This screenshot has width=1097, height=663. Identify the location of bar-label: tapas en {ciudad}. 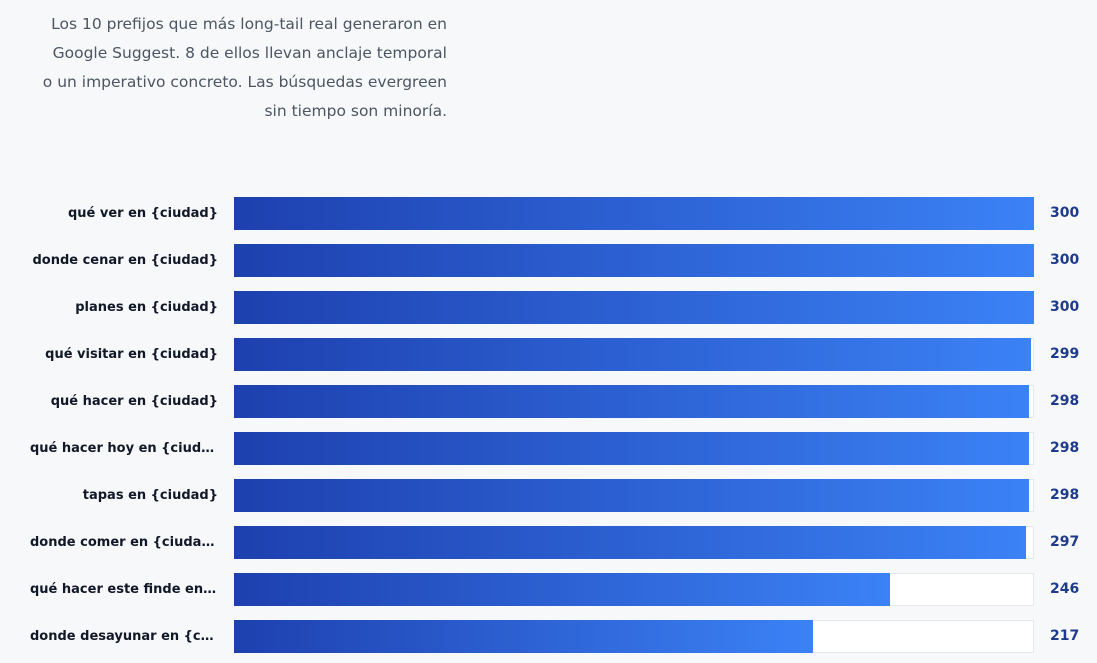
(150, 495).